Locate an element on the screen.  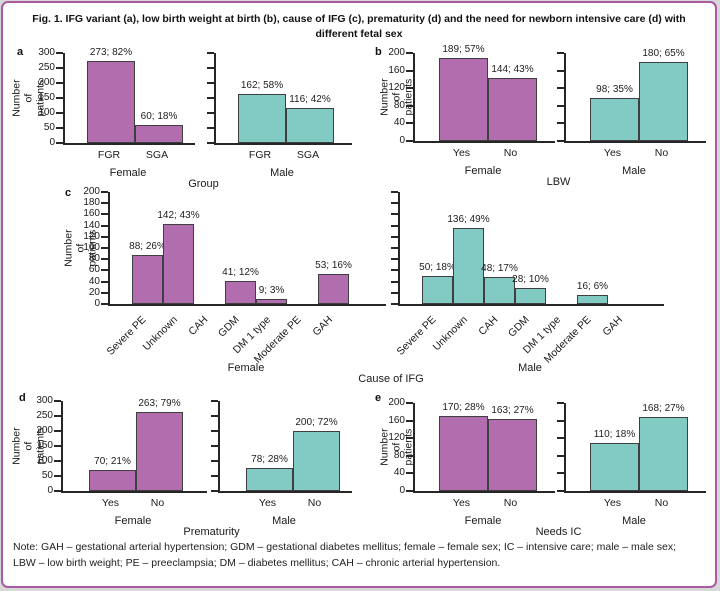
bar-value-label: 168; 27% is located at coordinates (663, 408).